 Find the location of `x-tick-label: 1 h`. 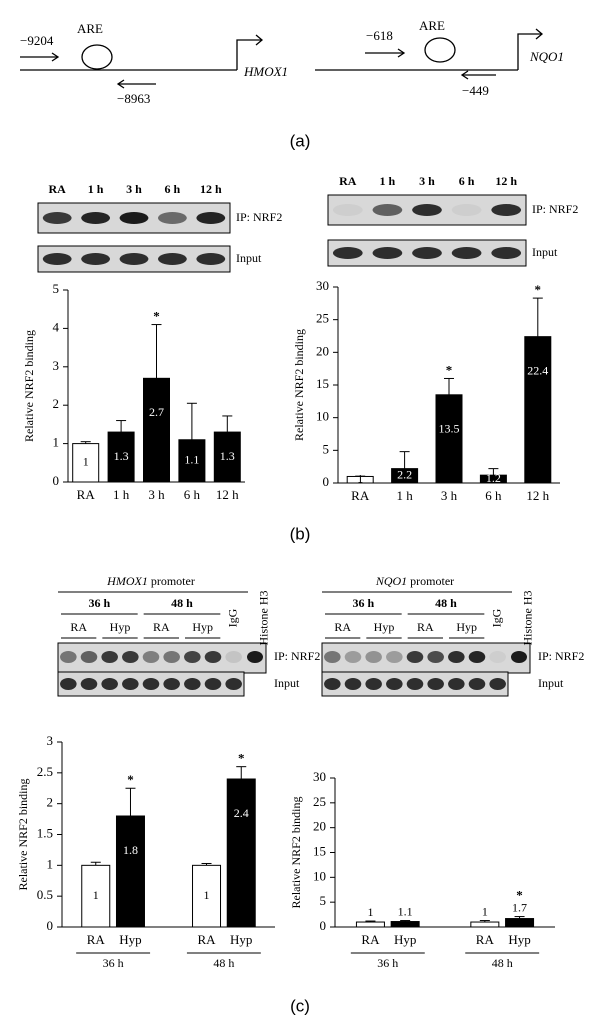

x-tick-label: 1 h is located at coordinates (404, 495).